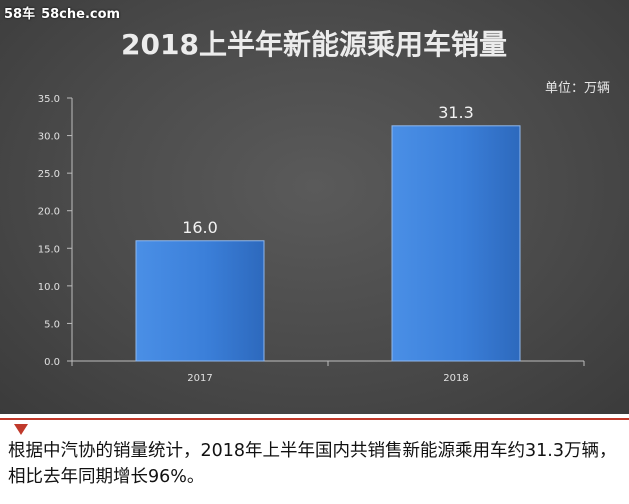  I want to click on bar-2018, so click(456, 243).